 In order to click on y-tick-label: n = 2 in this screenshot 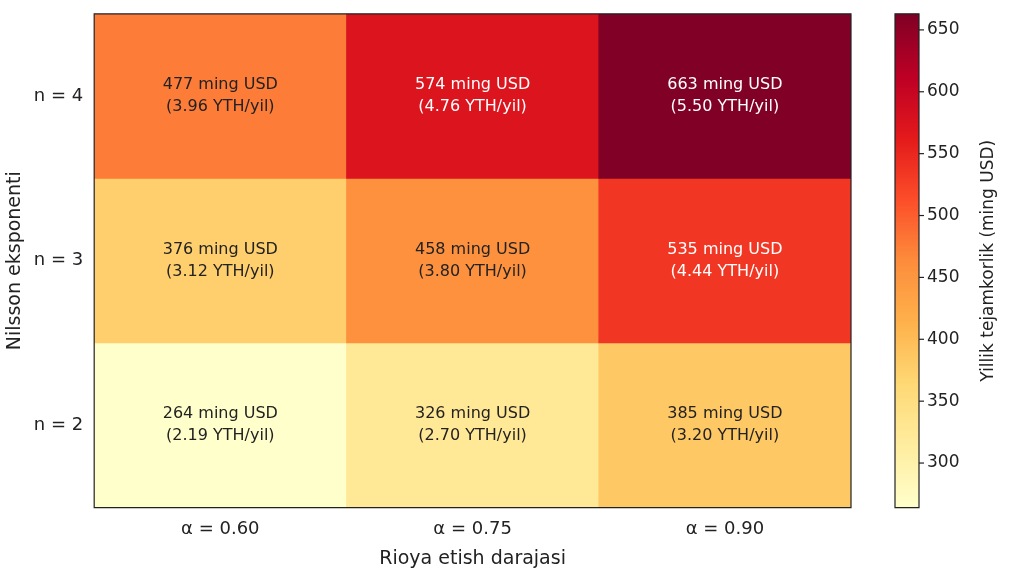, I will do `click(58, 423)`.